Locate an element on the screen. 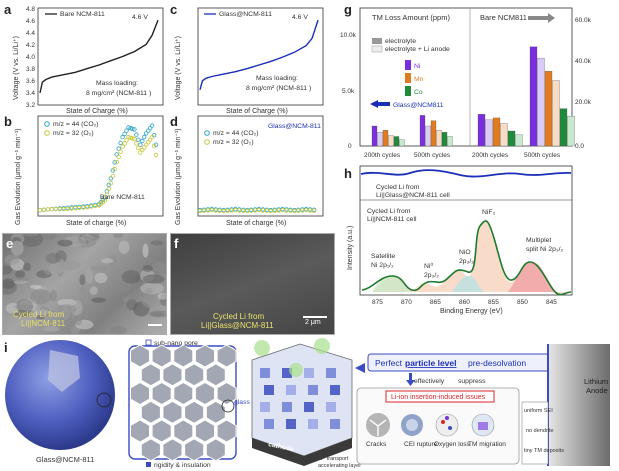 The width and height of the screenshot is (619, 471). panel-letter-b: b is located at coordinates (8, 121).